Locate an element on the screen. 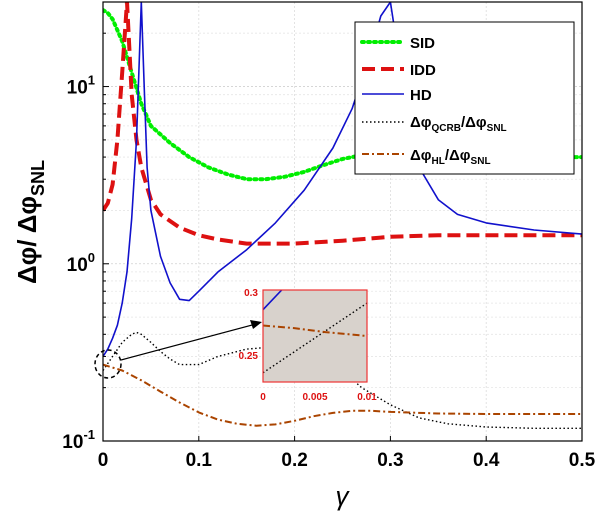  inset-series-layer is located at coordinates (315, 332).